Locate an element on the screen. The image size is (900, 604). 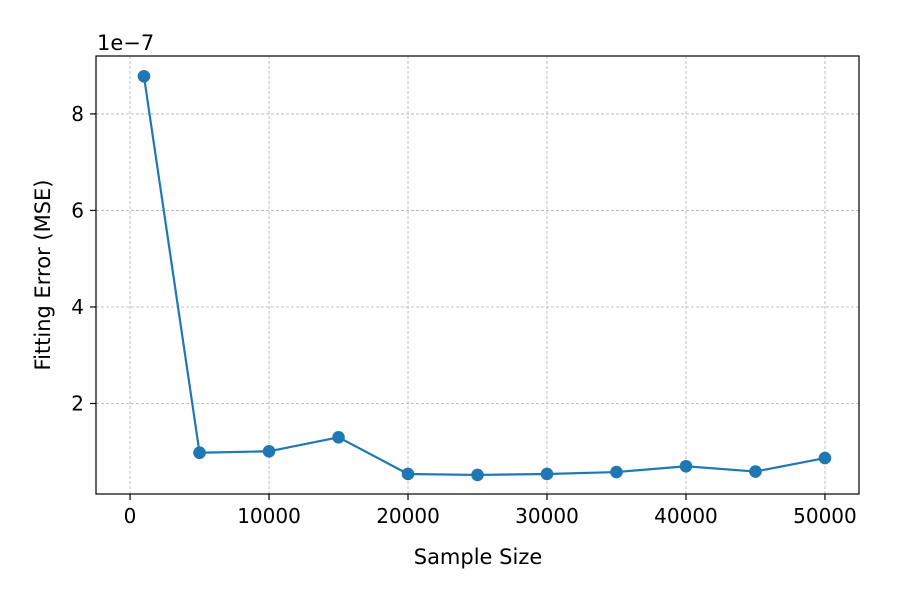
x-tick-label: 20000 is located at coordinates (408, 516).